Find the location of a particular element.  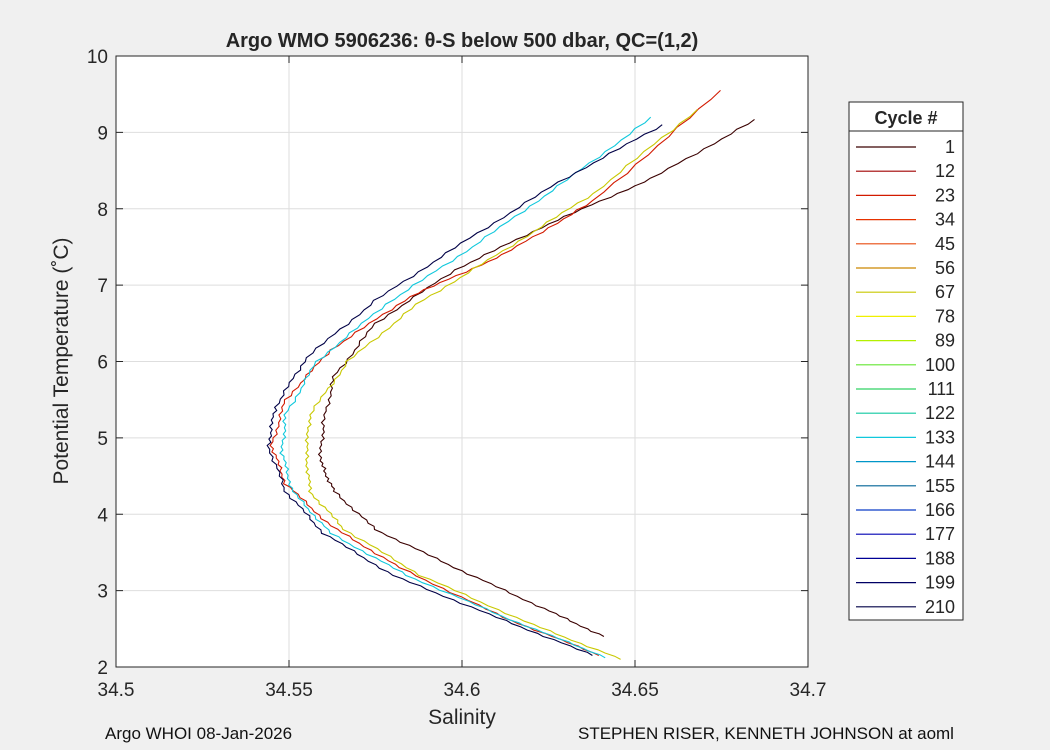

y-tick-label: 5 is located at coordinates (102, 439).